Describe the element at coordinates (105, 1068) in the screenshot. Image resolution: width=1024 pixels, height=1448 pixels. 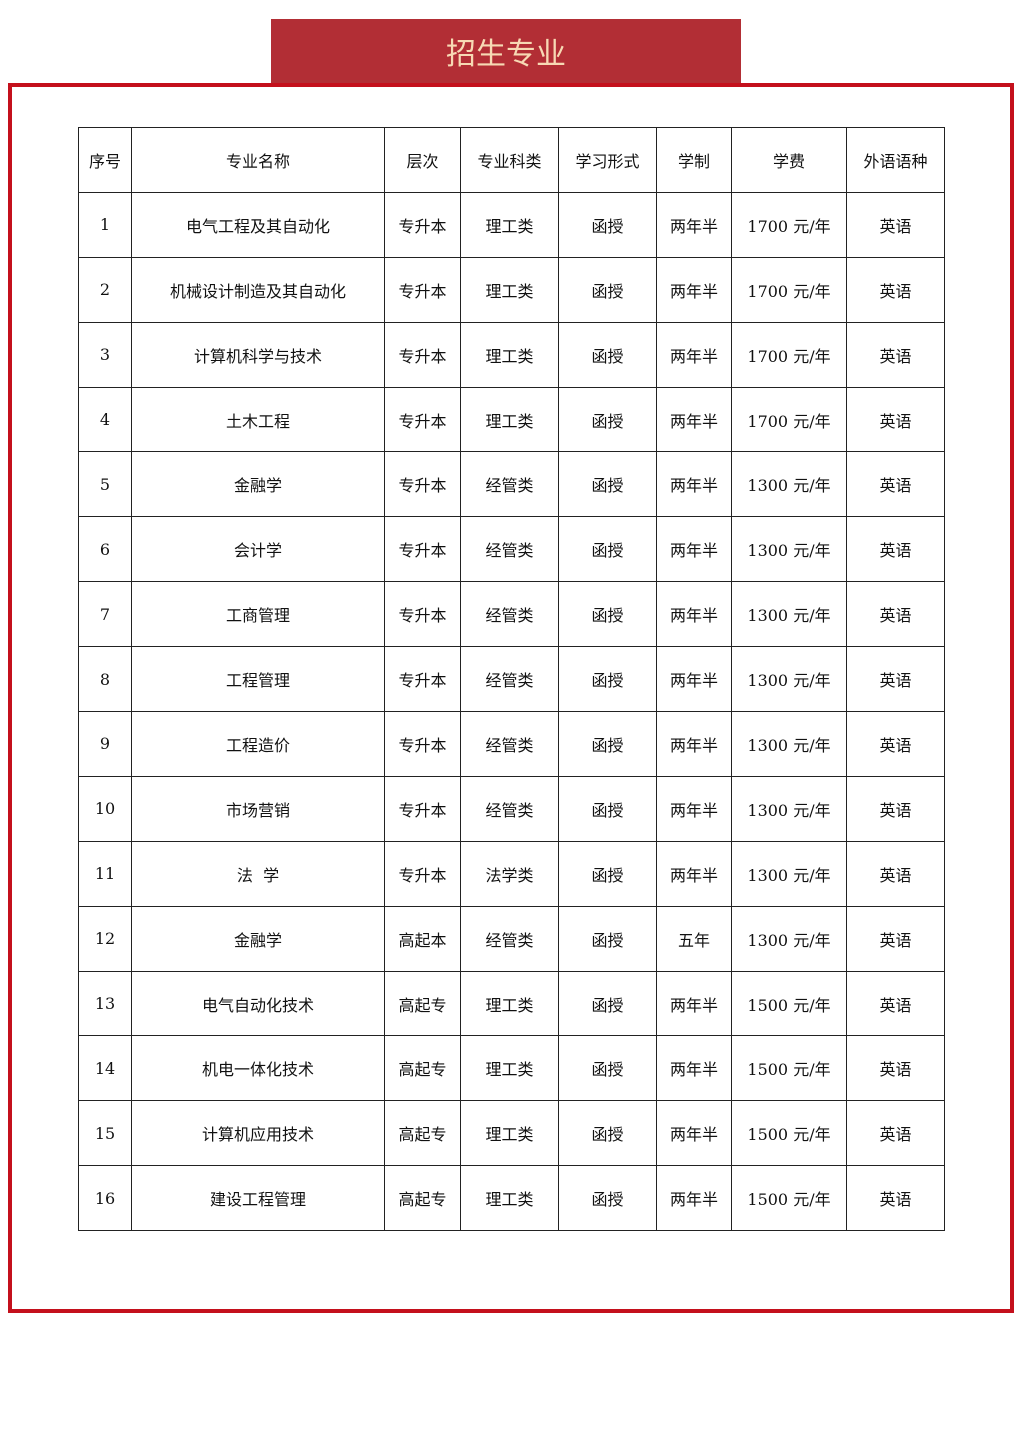
I see `cell-col-index: 14` at that location.